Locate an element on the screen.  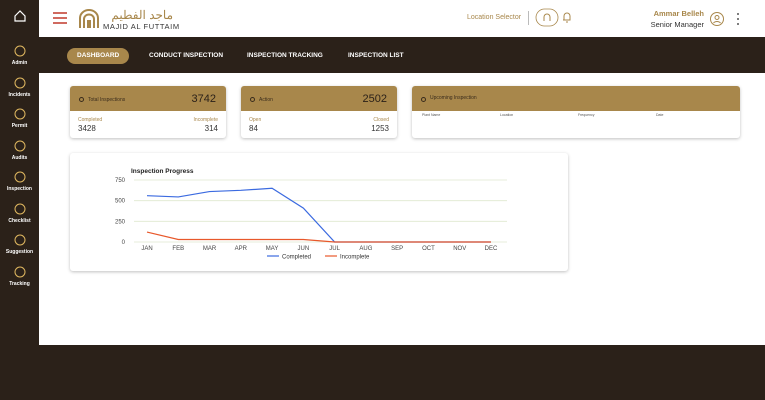
y-tick-label: 750 is located at coordinates (120, 181).